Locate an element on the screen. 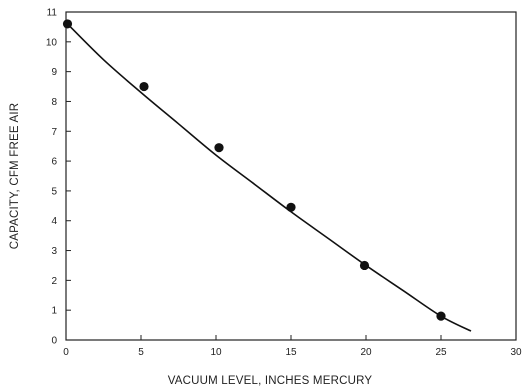 Image resolution: width=523 pixels, height=389 pixels. y-tick-label: 6 is located at coordinates (54, 162).